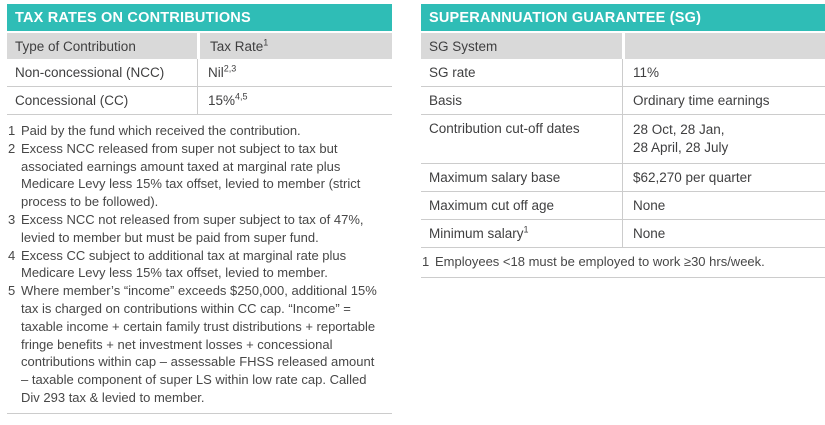  What do you see at coordinates (504, 128) in the screenshot?
I see `row-label: Contribution cut-off dates` at bounding box center [504, 128].